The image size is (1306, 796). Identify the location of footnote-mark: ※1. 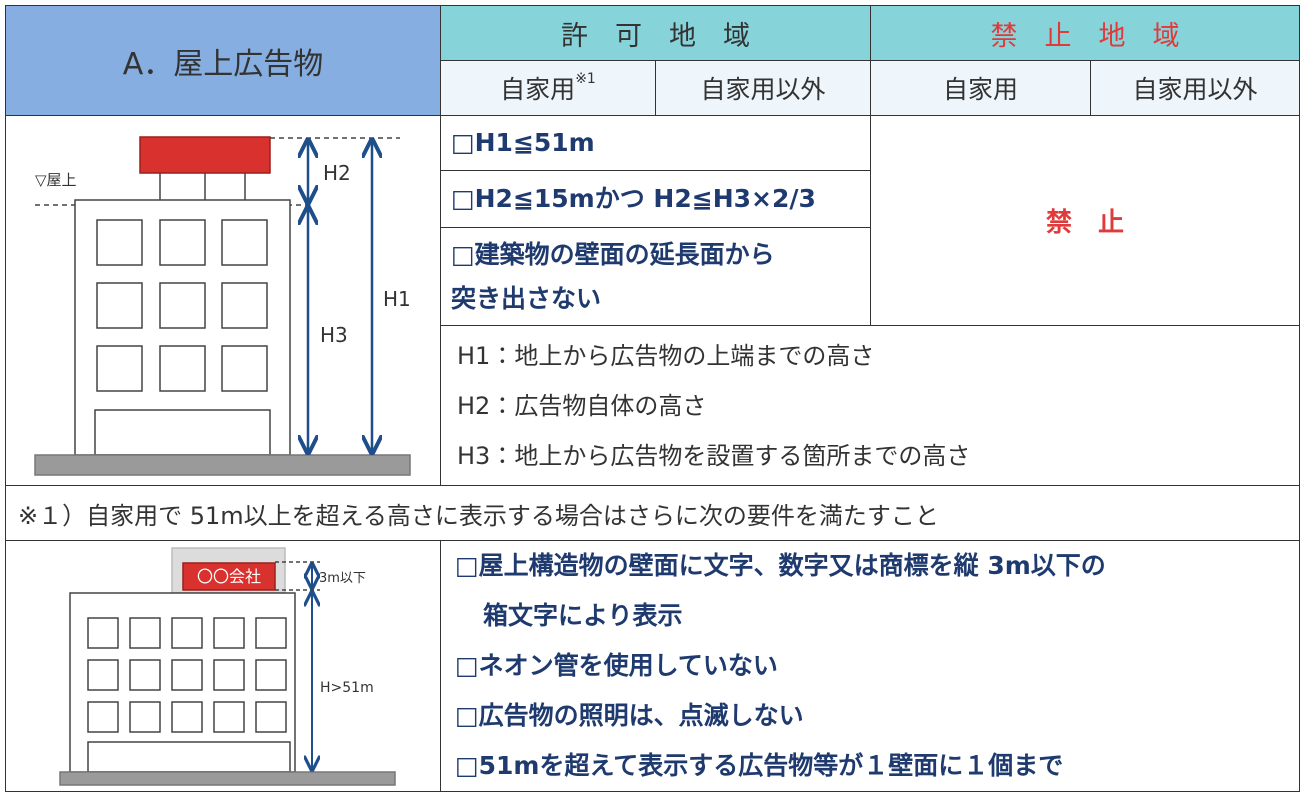
(585, 79).